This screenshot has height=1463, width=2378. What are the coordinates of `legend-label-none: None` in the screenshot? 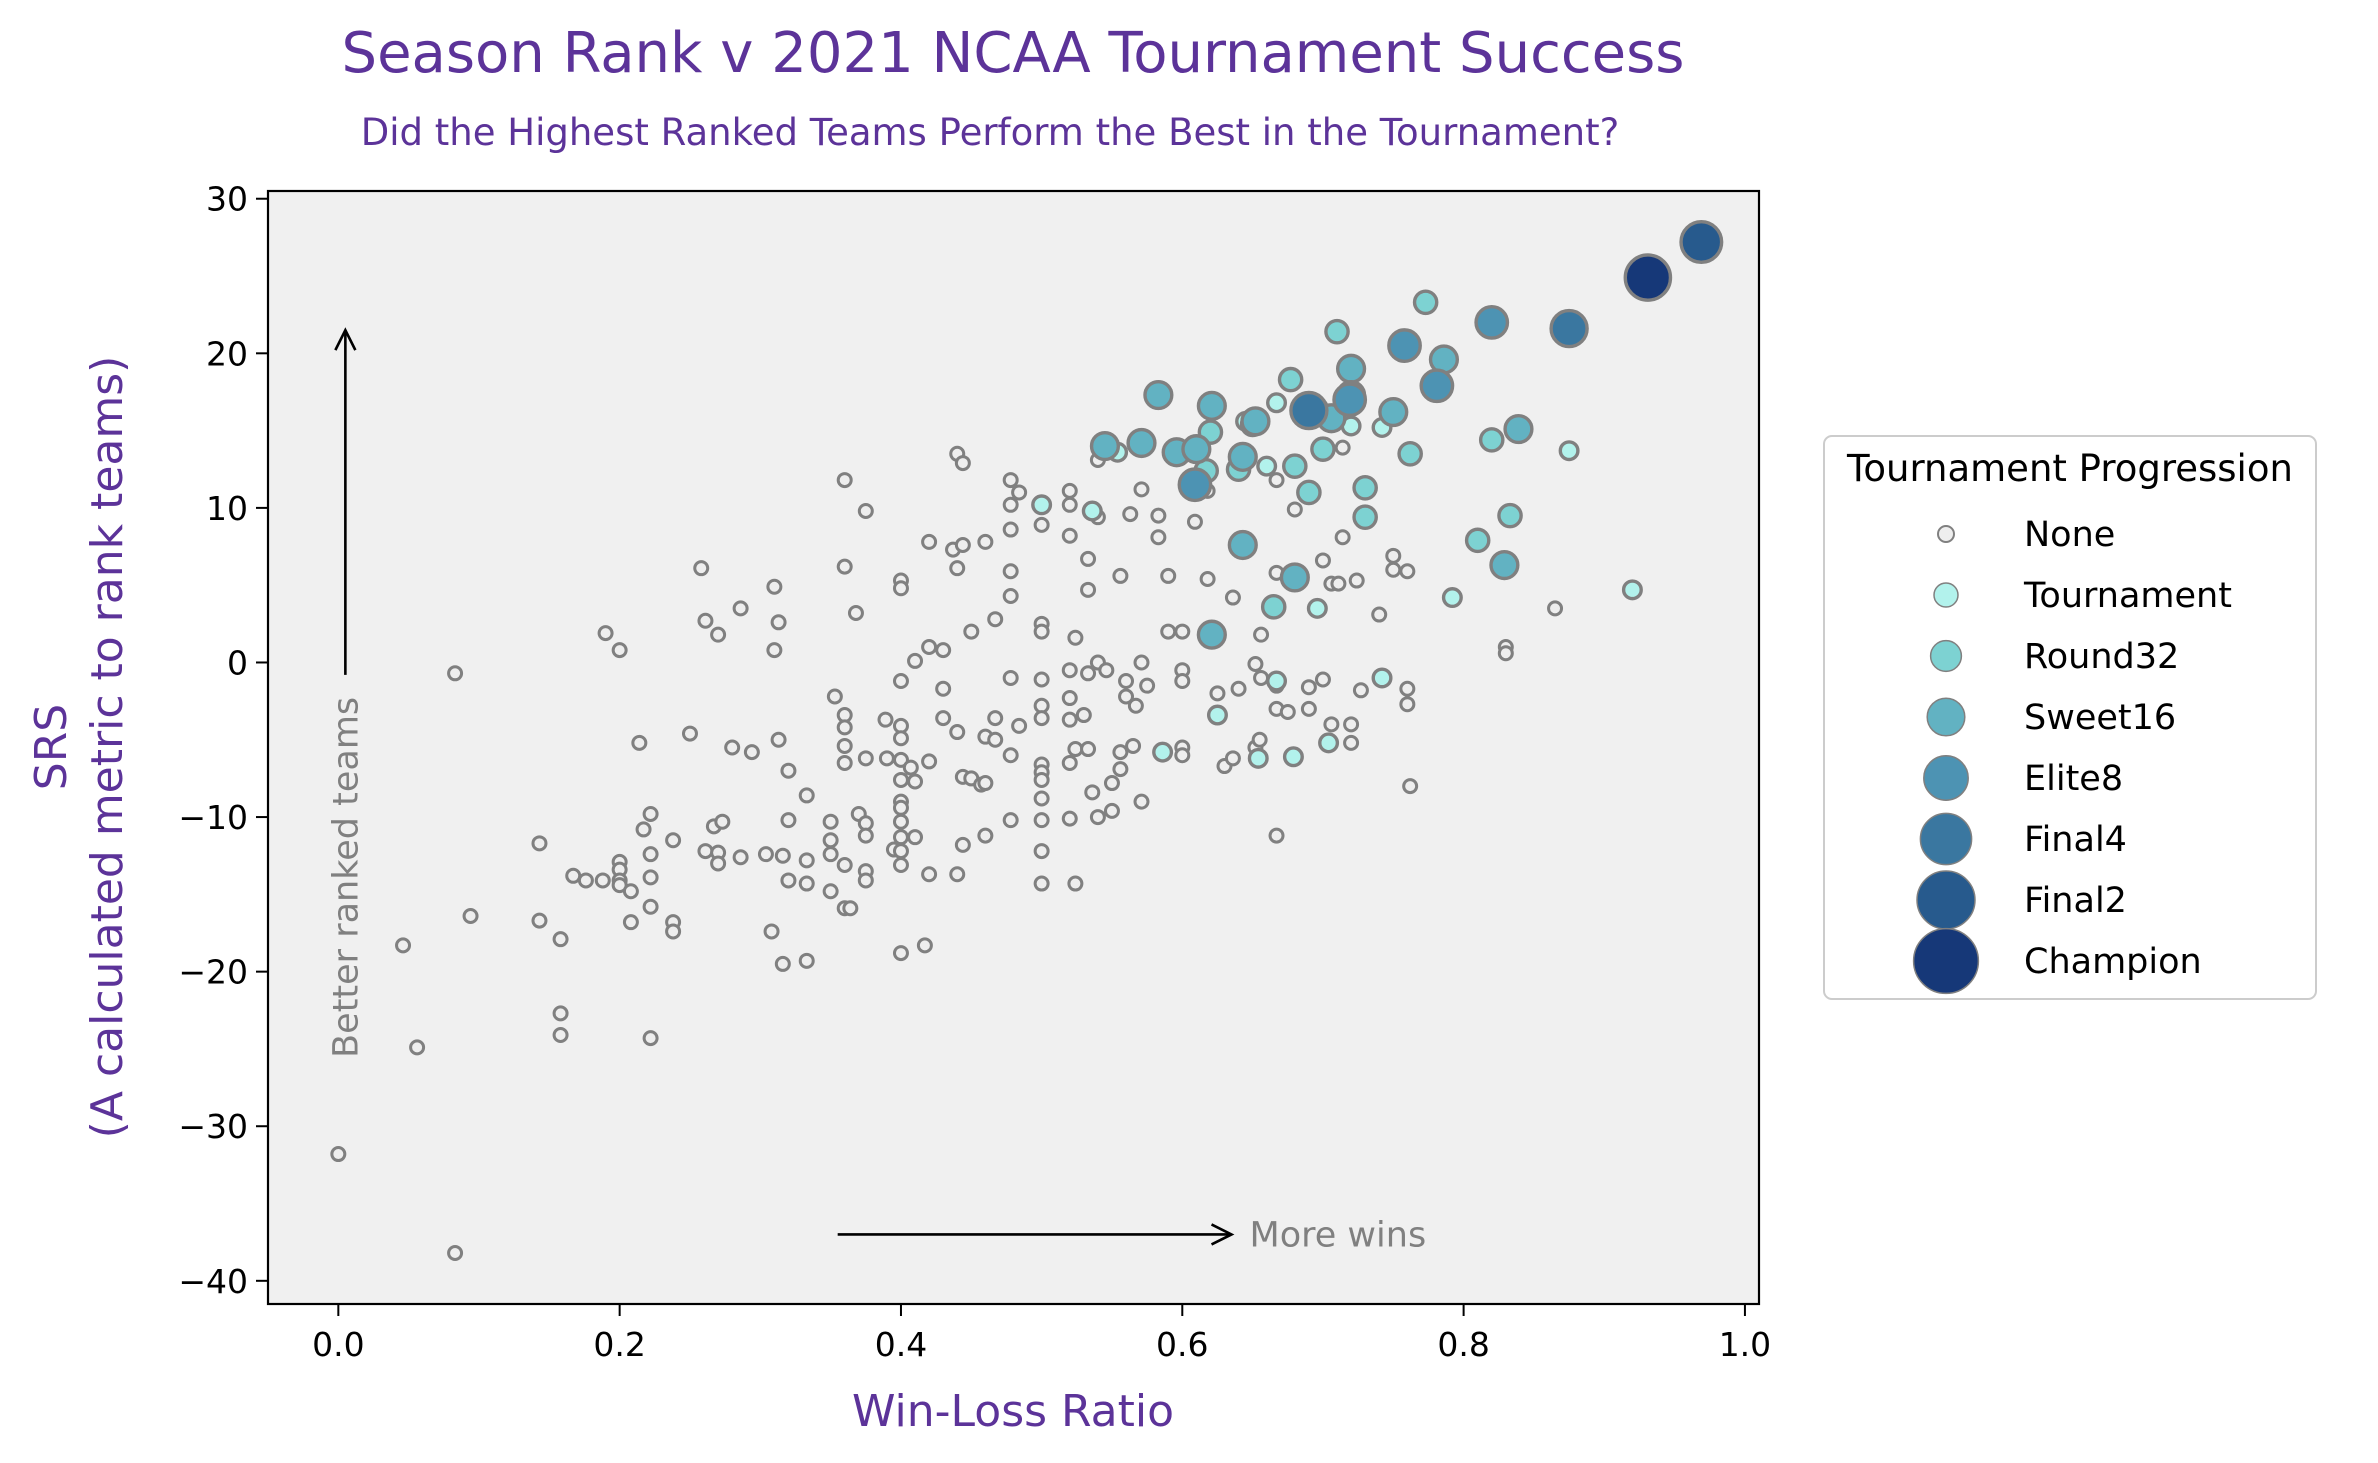 It's located at (2069, 535).